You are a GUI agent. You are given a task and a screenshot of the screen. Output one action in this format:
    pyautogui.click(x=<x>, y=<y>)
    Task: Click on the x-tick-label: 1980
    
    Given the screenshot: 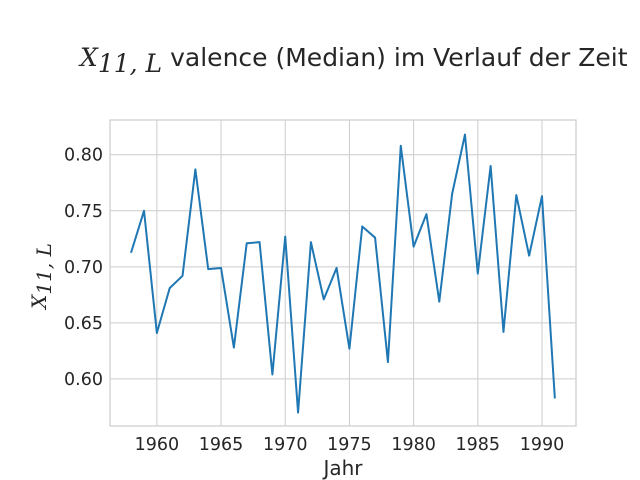 What is the action you would take?
    pyautogui.click(x=413, y=445)
    